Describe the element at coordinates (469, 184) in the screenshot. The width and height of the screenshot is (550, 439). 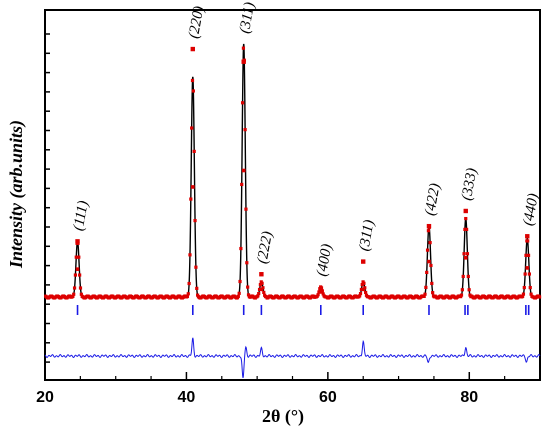
I see `peak-label: (333)` at that location.